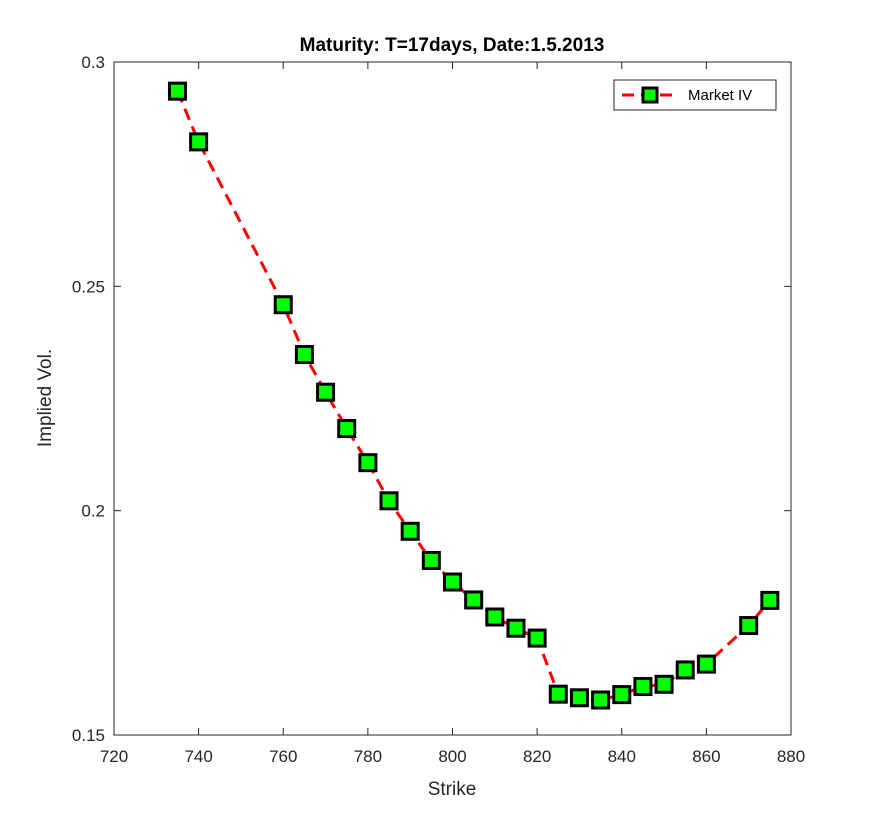 This screenshot has height=827, width=875. Describe the element at coordinates (93, 511) in the screenshot. I see `y-tick-label: 0.2` at that location.